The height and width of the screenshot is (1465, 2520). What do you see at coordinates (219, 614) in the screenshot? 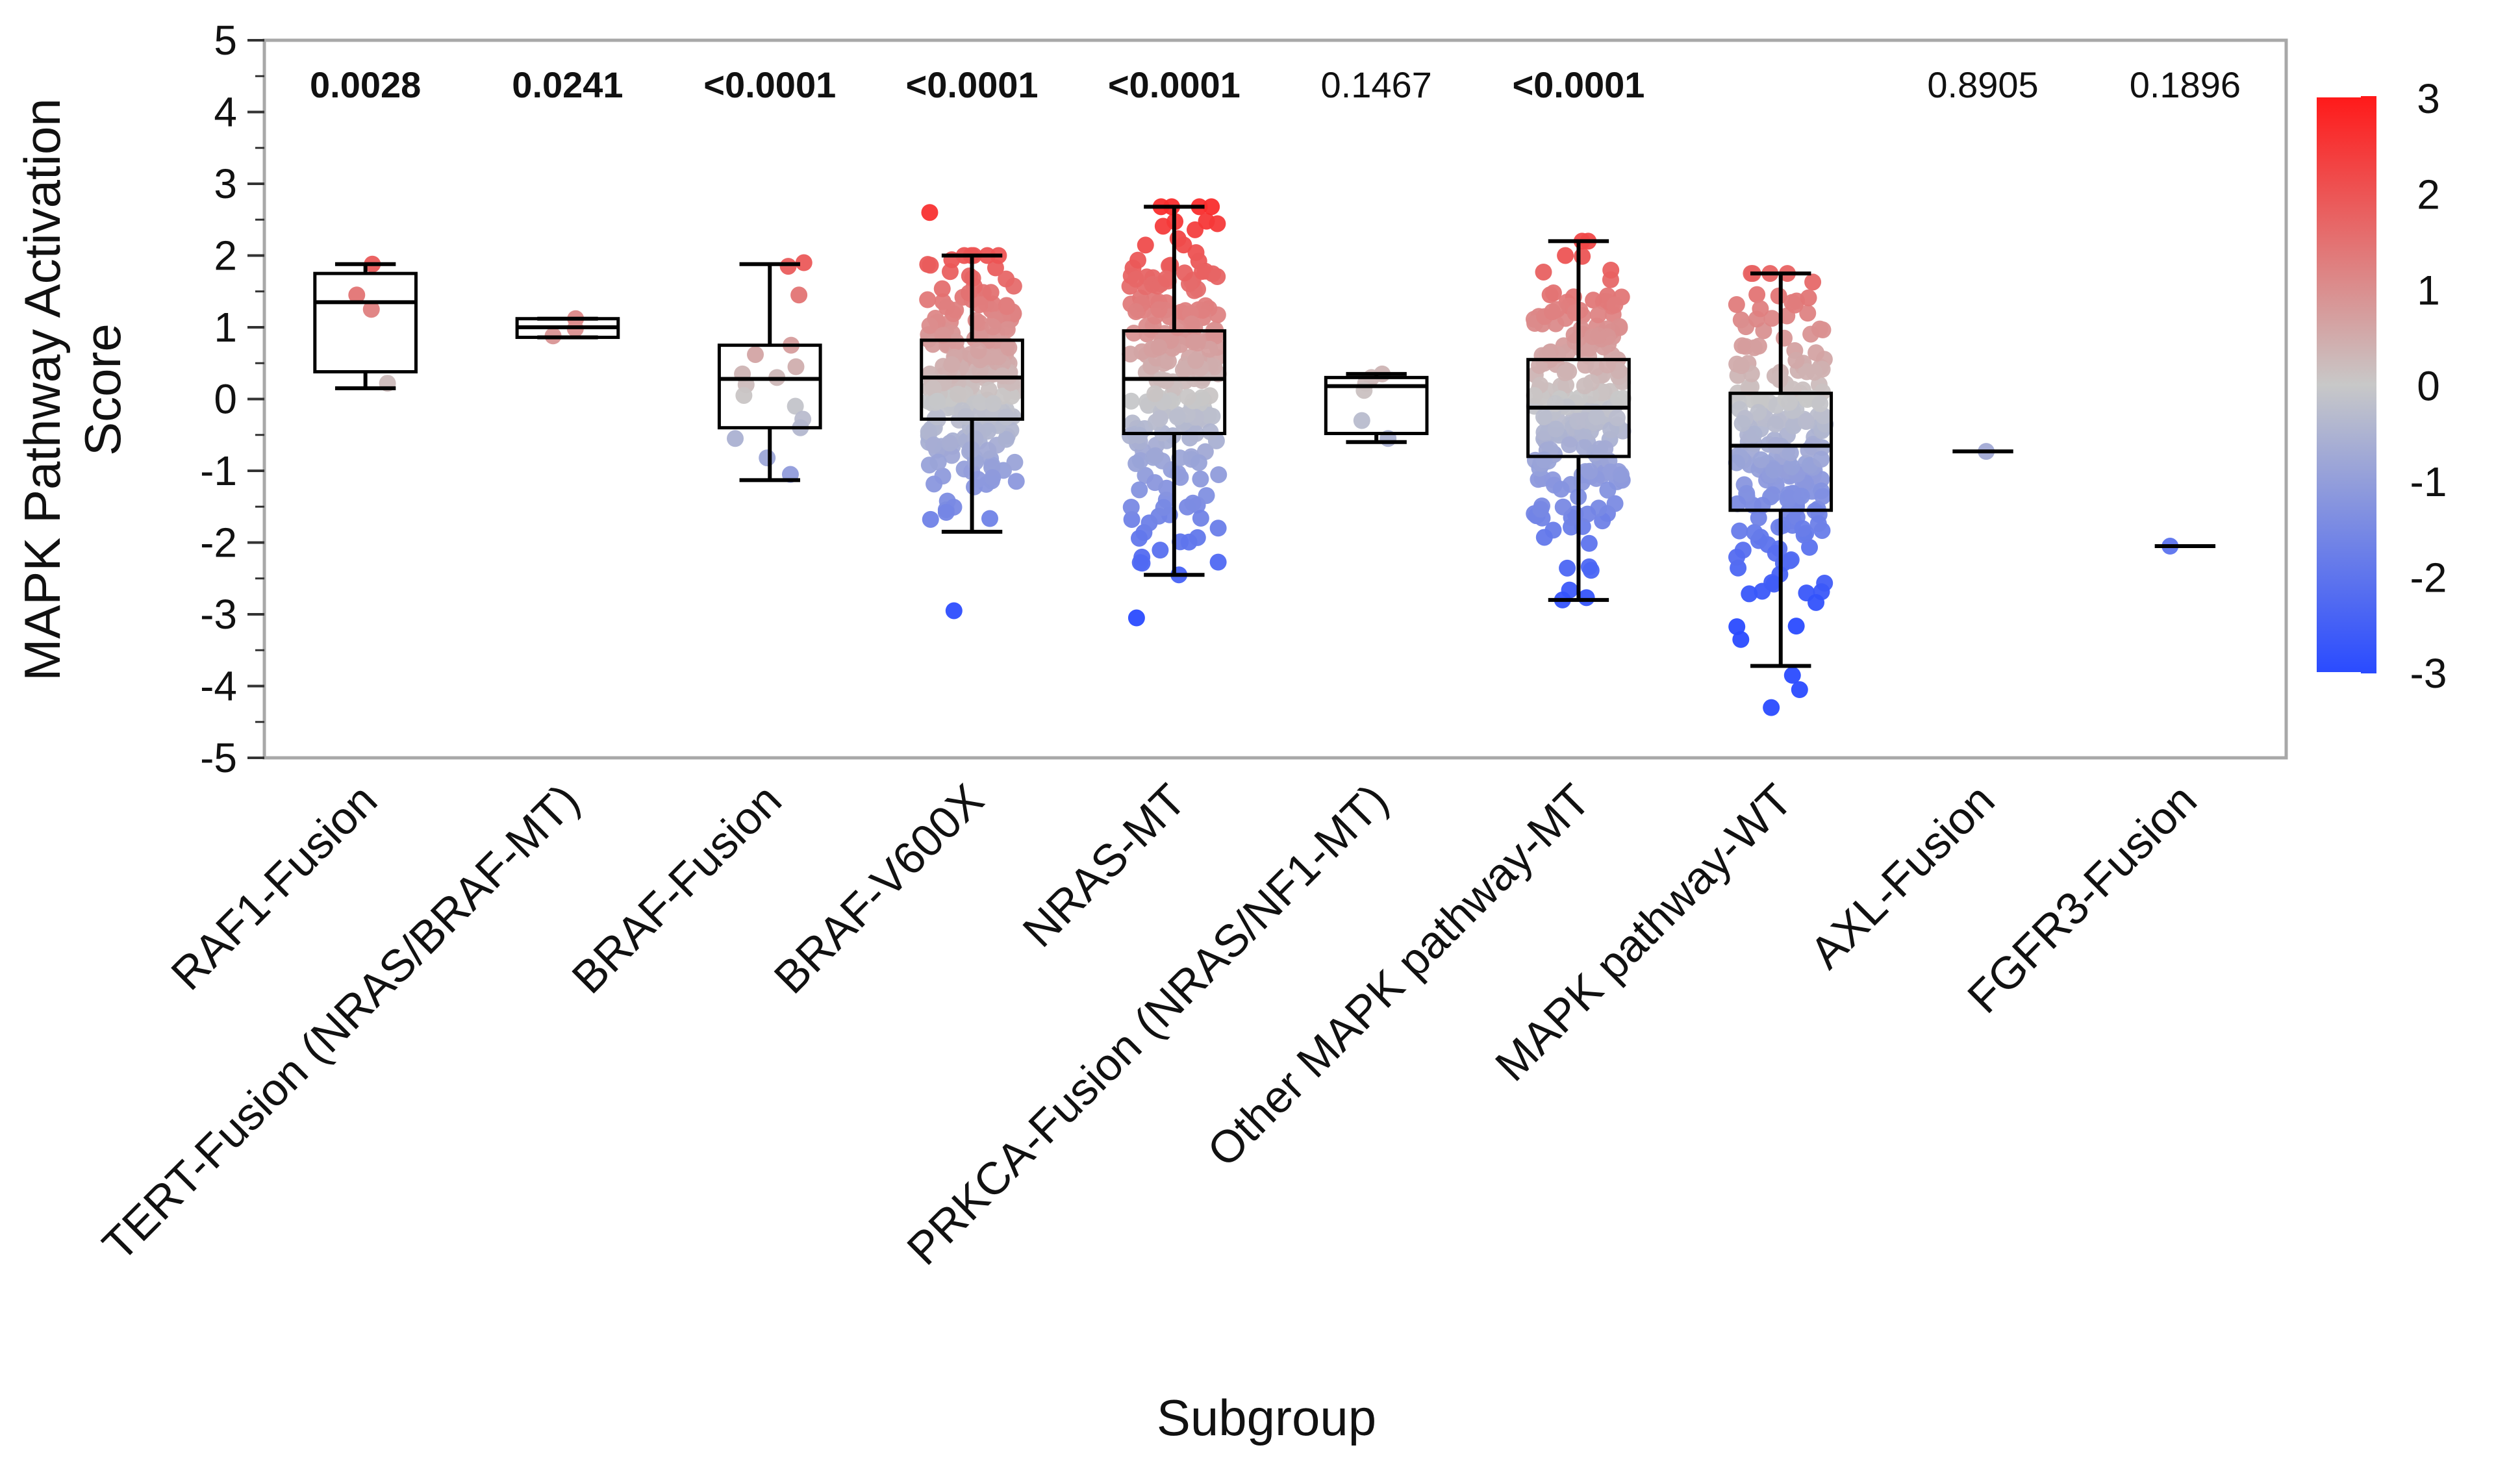
I see `y-tick-label: -3` at bounding box center [219, 614].